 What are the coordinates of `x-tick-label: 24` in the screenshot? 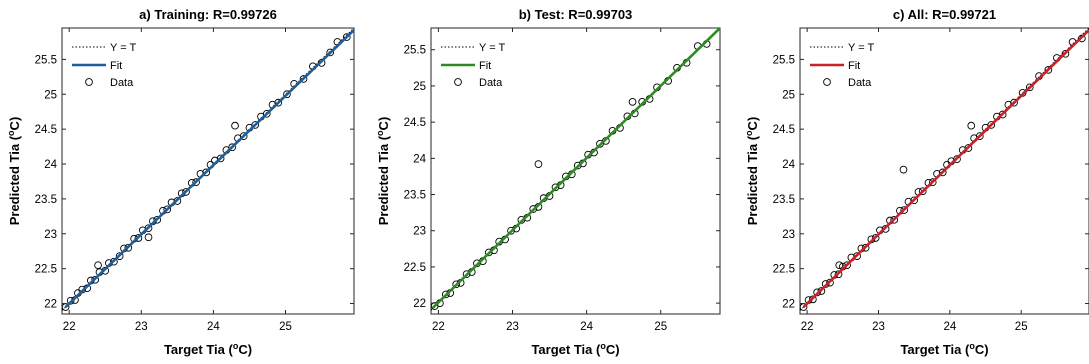 It's located at (586, 327).